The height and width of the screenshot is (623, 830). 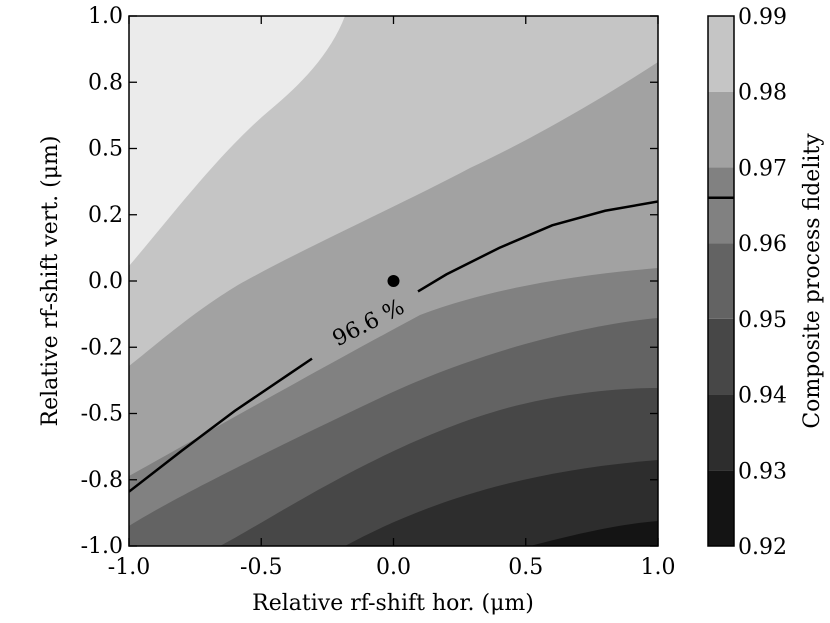 What do you see at coordinates (105, 149) in the screenshot?
I see `y-tick-label: 0.5` at bounding box center [105, 149].